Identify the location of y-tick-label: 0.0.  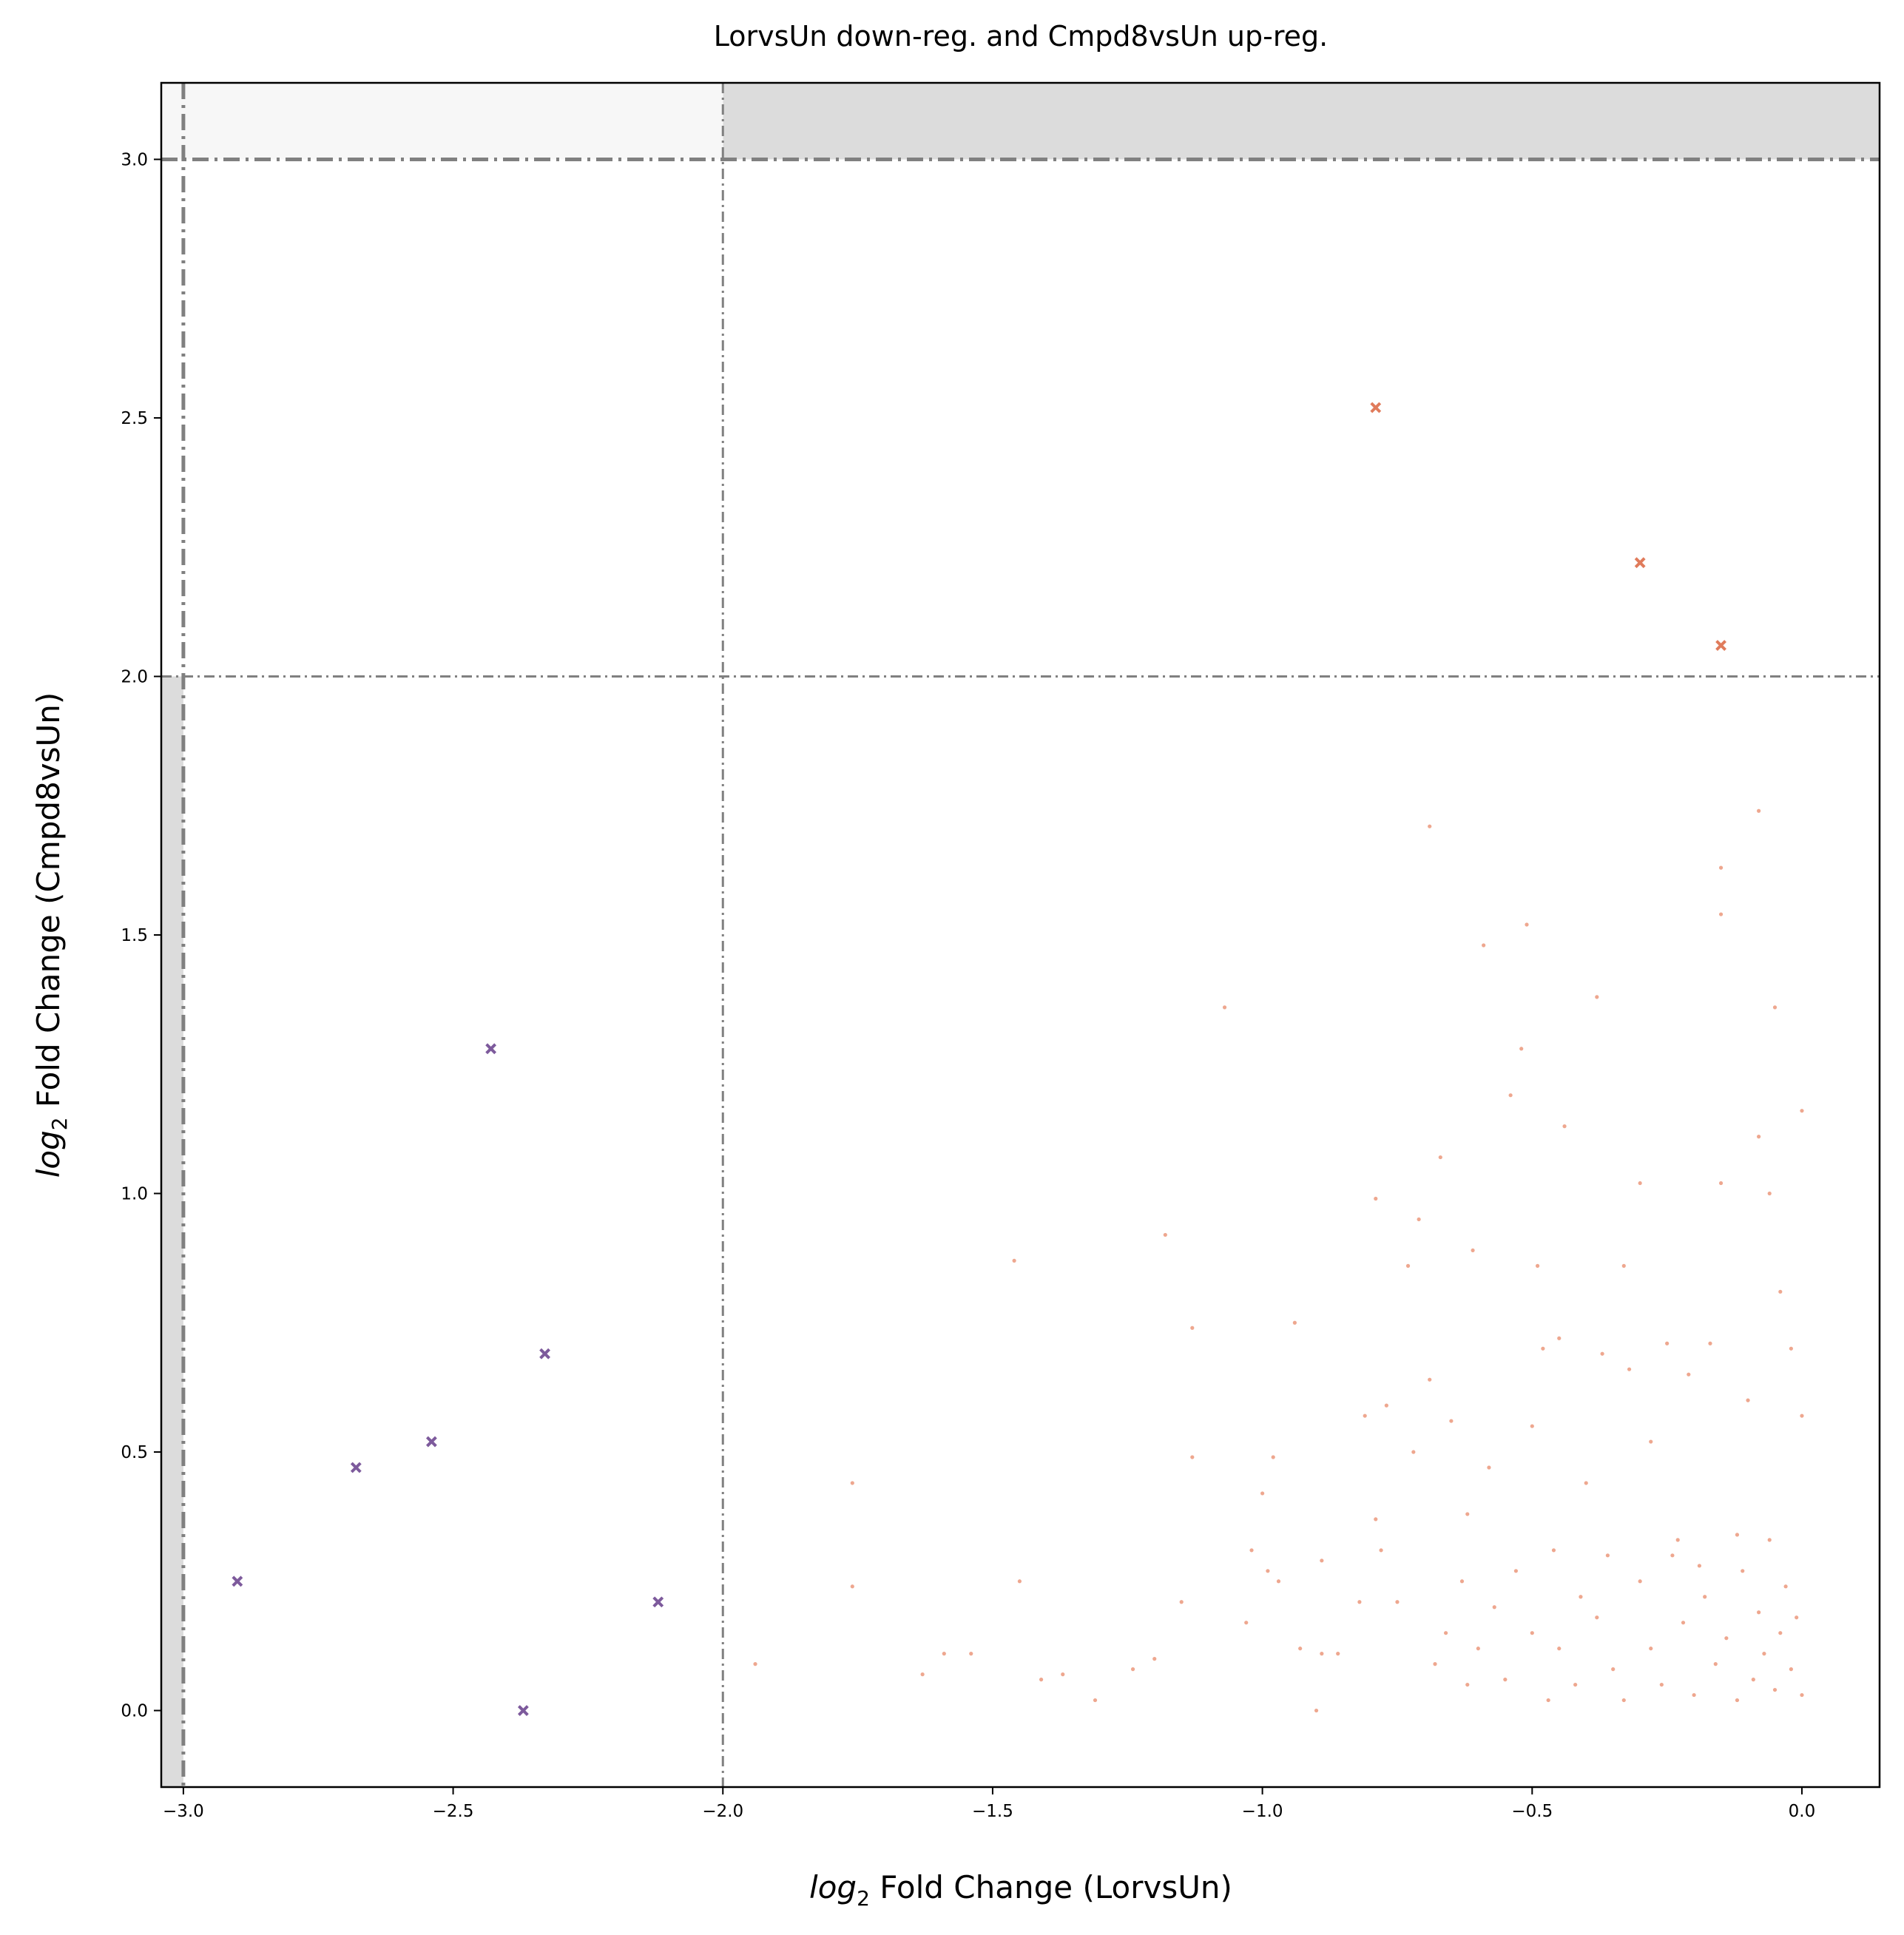
(135, 1711).